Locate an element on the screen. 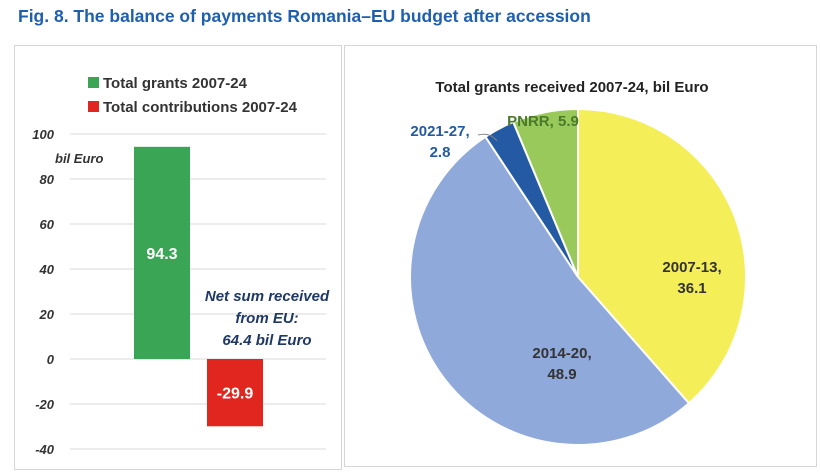 This screenshot has width=820, height=473. y-tick-label: 60 is located at coordinates (47, 224).